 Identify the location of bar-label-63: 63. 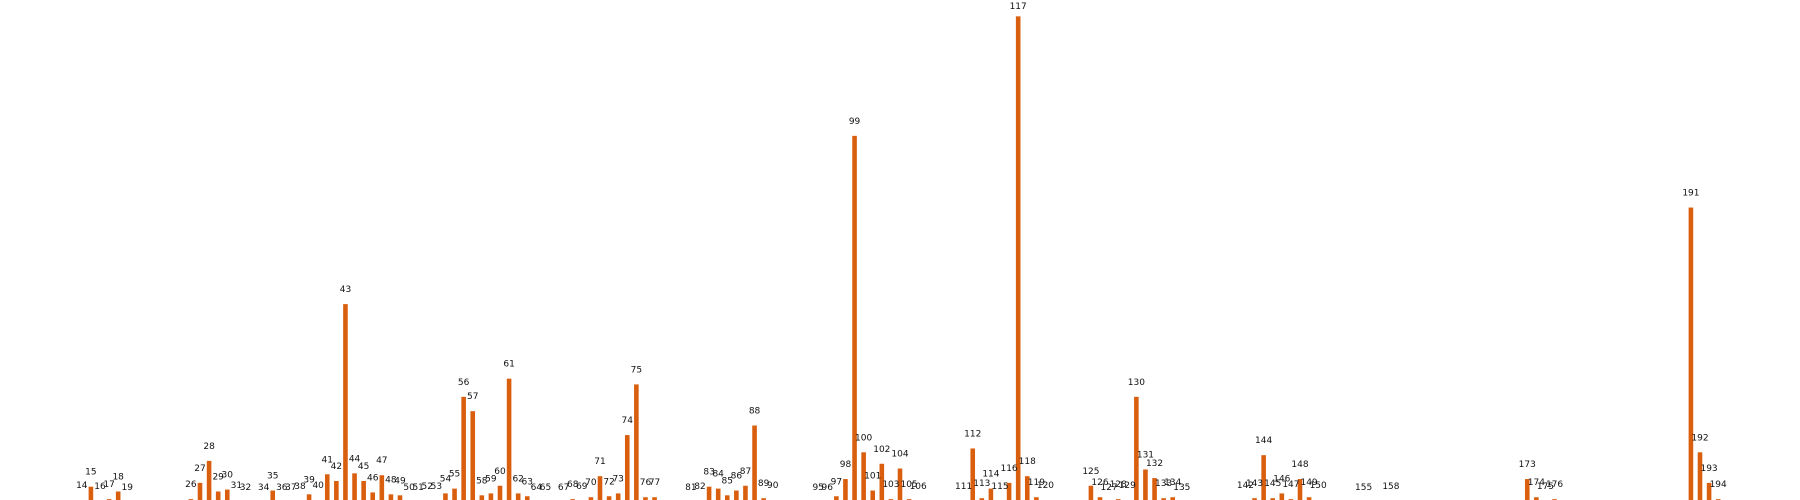
(527, 482).